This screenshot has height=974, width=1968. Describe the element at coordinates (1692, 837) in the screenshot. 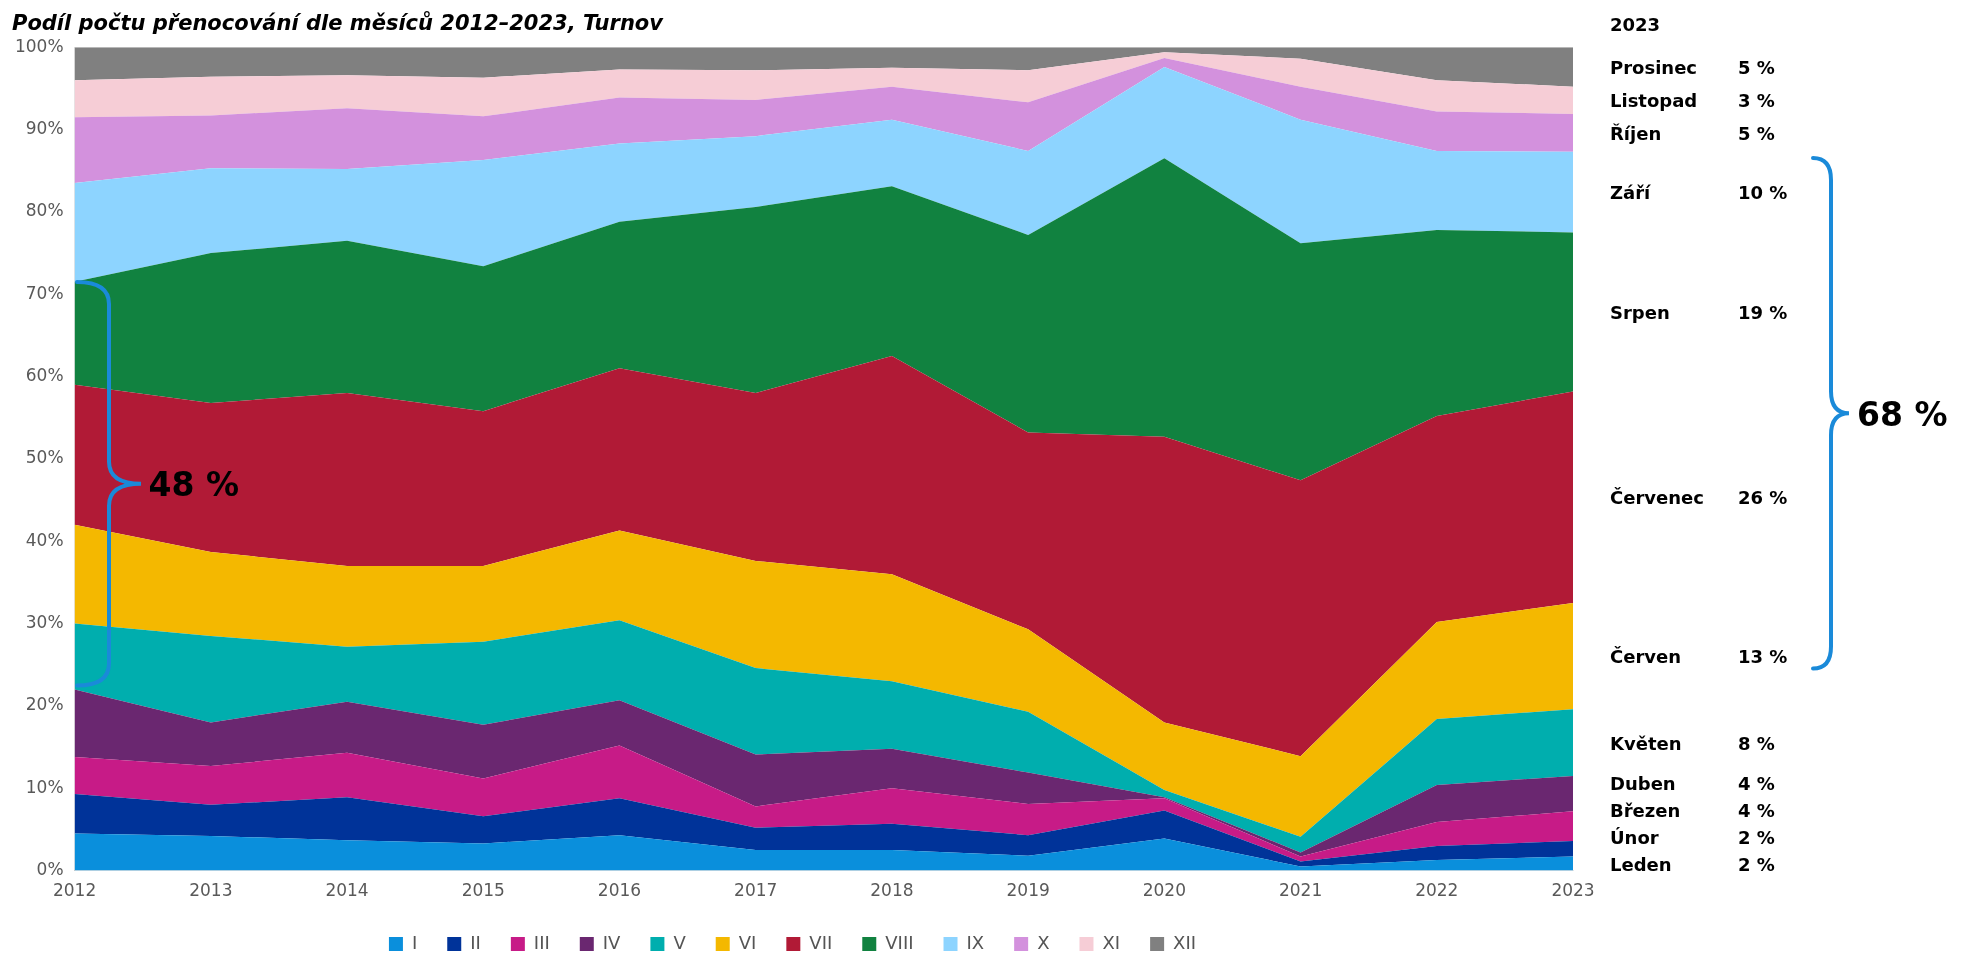

I see `text: Únor 2 %` at that location.